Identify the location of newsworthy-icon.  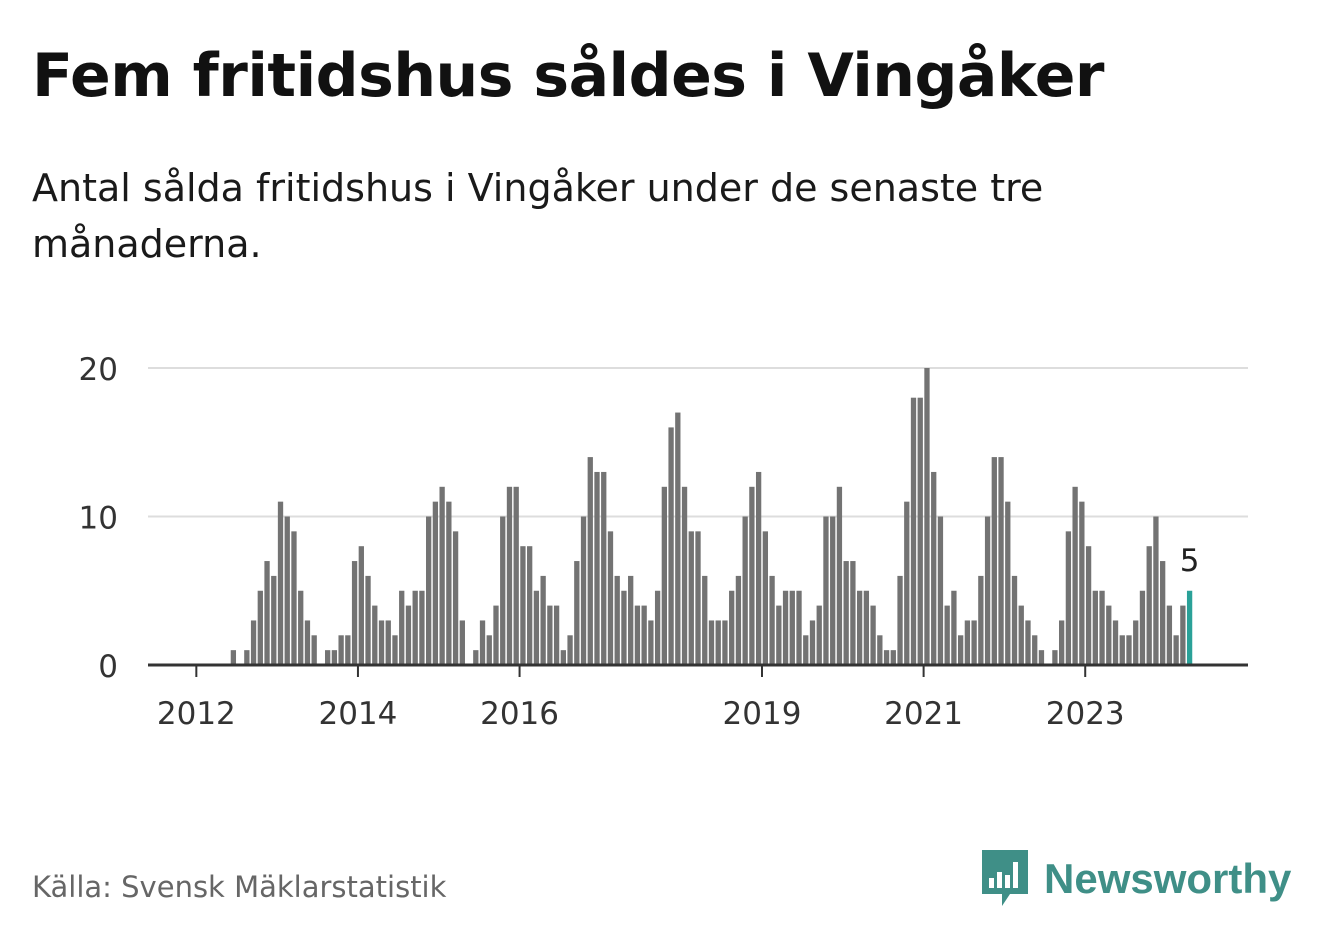
(1005, 878).